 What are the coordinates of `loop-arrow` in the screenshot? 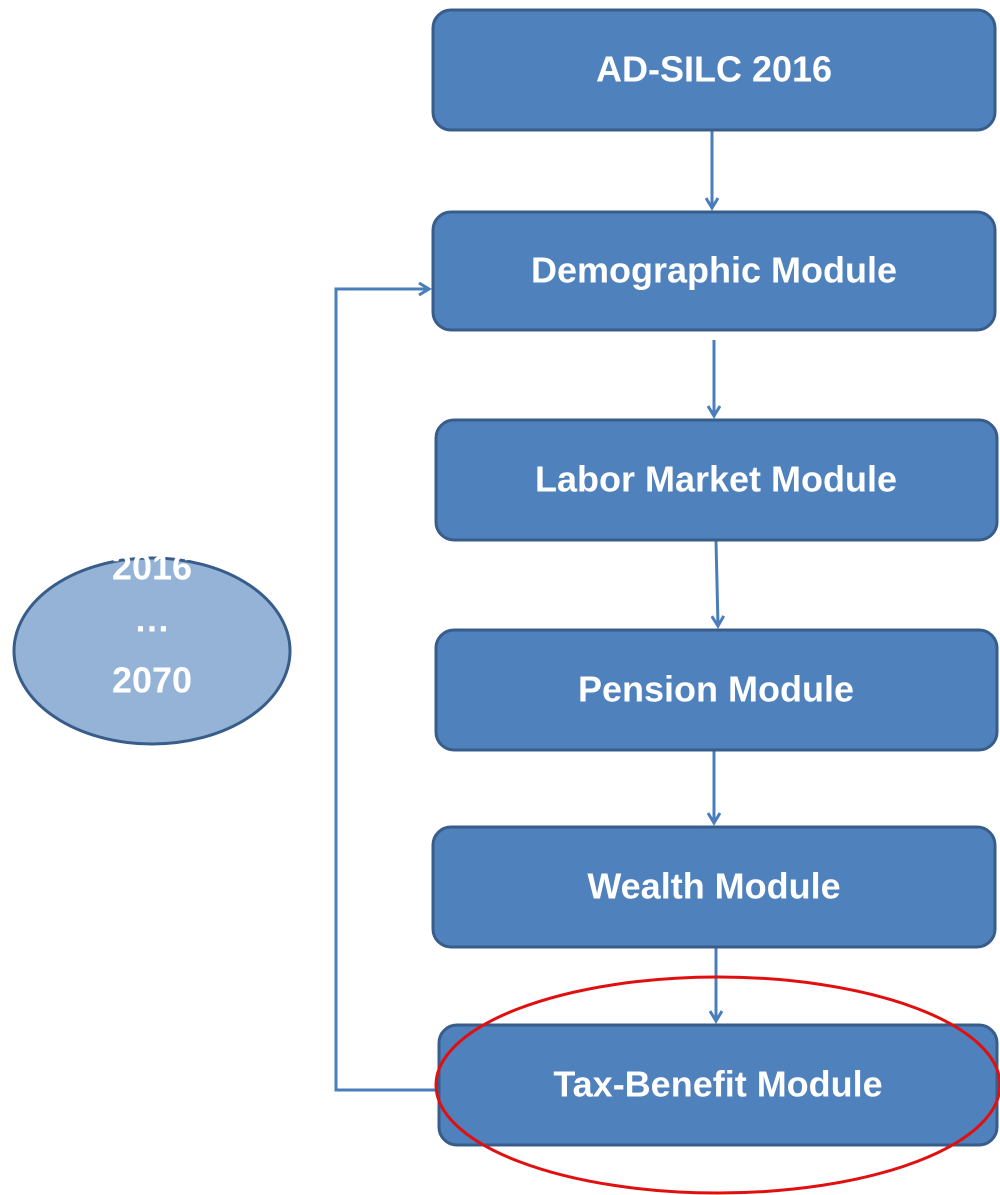 It's located at (386, 690).